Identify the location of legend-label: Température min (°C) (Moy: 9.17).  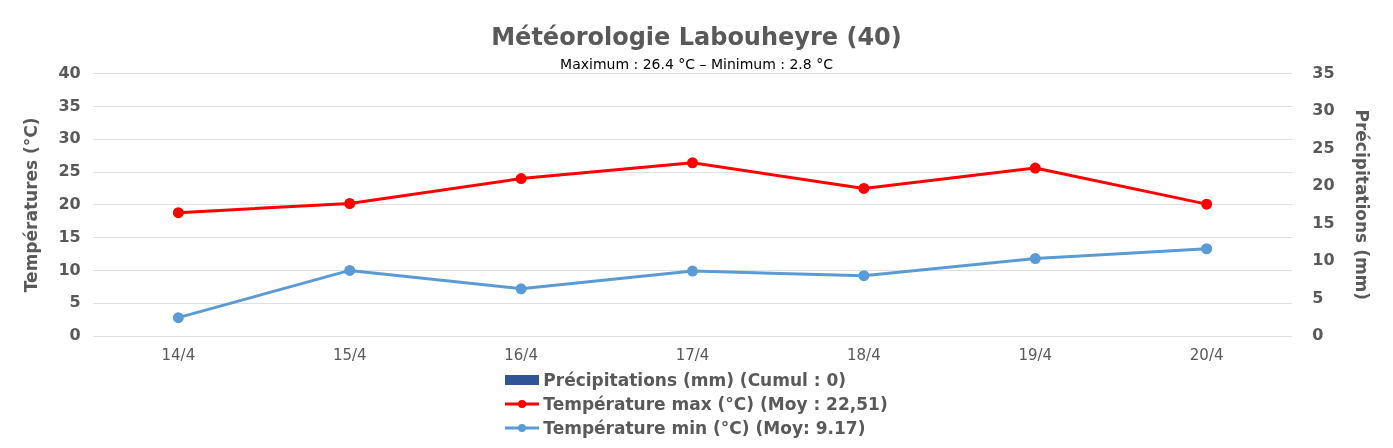
(704, 428).